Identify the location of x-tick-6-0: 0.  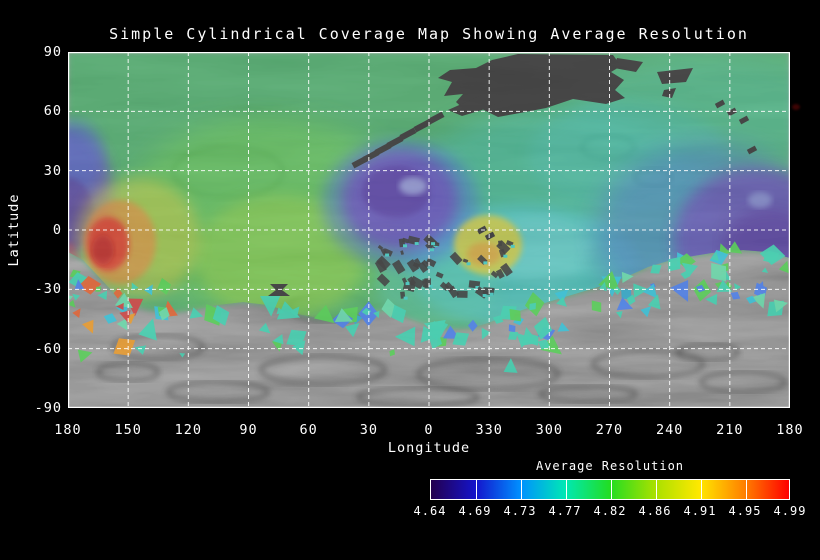
(429, 430).